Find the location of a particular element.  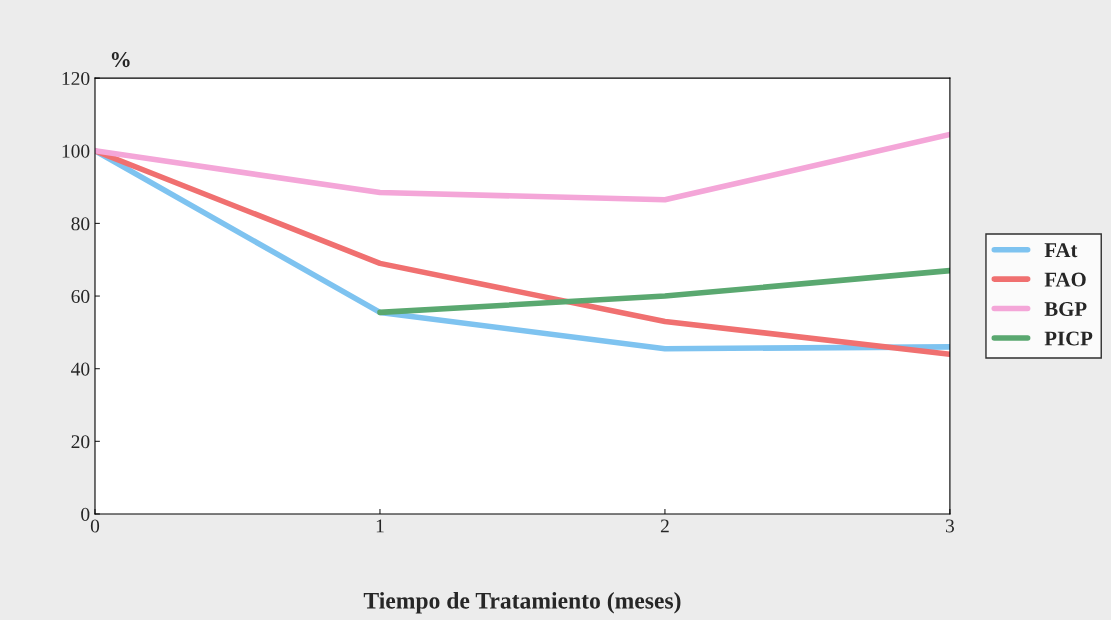

y-tick-label: 20 is located at coordinates (80, 442).